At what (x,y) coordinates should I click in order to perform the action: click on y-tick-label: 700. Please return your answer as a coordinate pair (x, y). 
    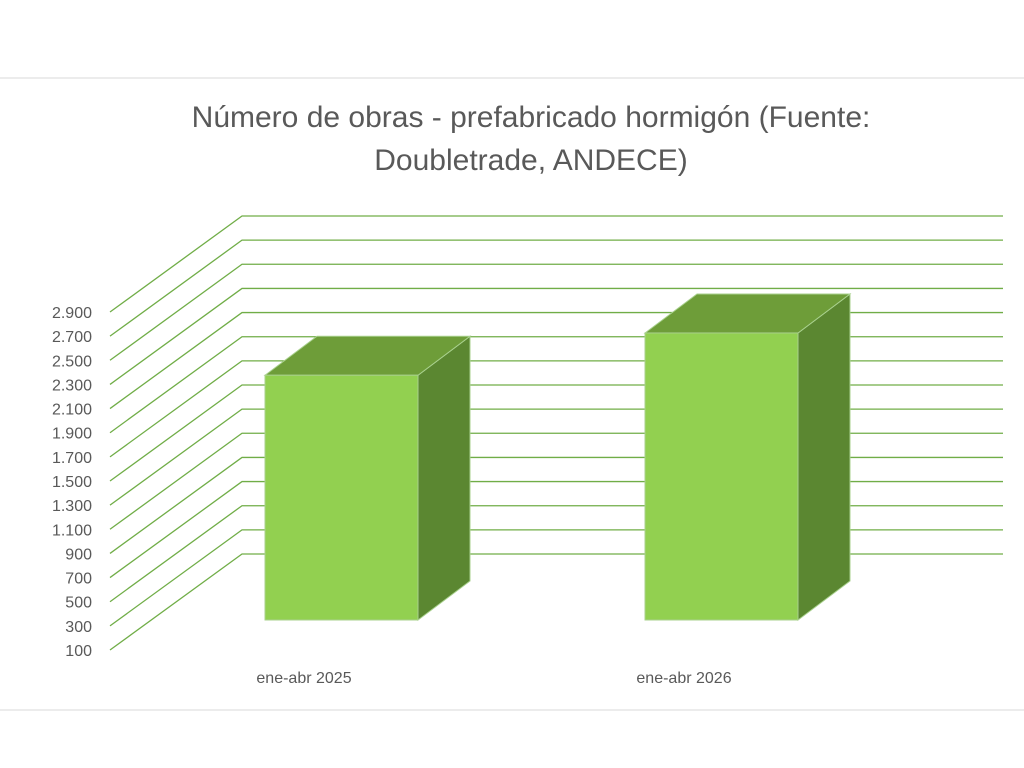
    Looking at the image, I should click on (78, 579).